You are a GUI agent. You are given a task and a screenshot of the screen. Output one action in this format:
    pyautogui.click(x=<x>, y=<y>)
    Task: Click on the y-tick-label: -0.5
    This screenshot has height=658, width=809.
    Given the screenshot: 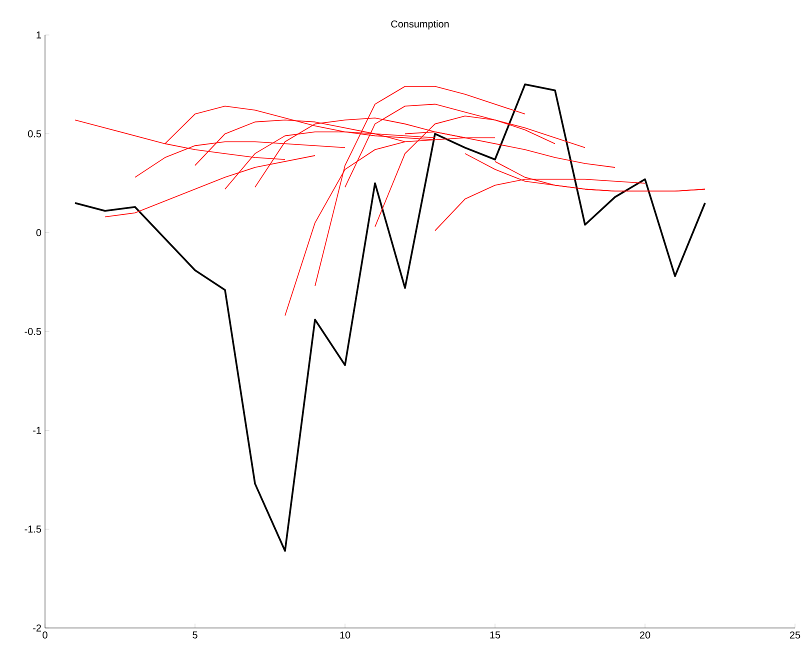 What is the action you would take?
    pyautogui.click(x=33, y=332)
    